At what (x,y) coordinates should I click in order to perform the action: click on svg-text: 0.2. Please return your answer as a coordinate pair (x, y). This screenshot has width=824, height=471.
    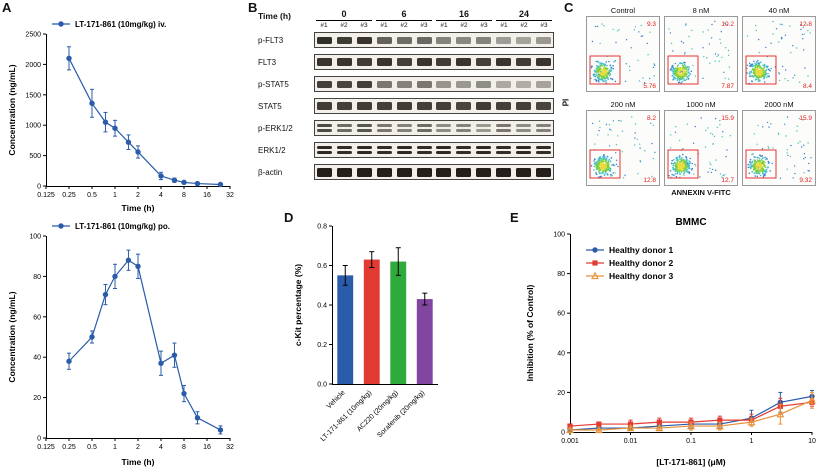
    Looking at the image, I should click on (322, 345).